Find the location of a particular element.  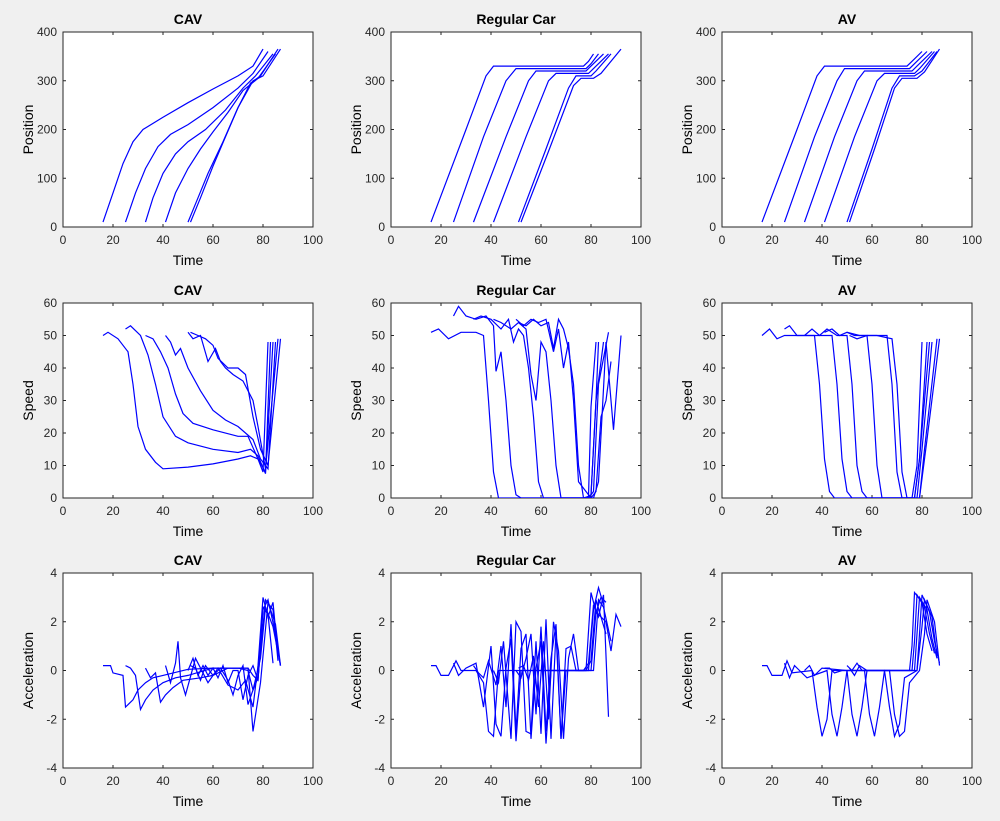

subplot-8: 0 20 40 60 80 100 -4 -2 0 2 4 AV Time Acceleration is located at coordinates (830, 680).